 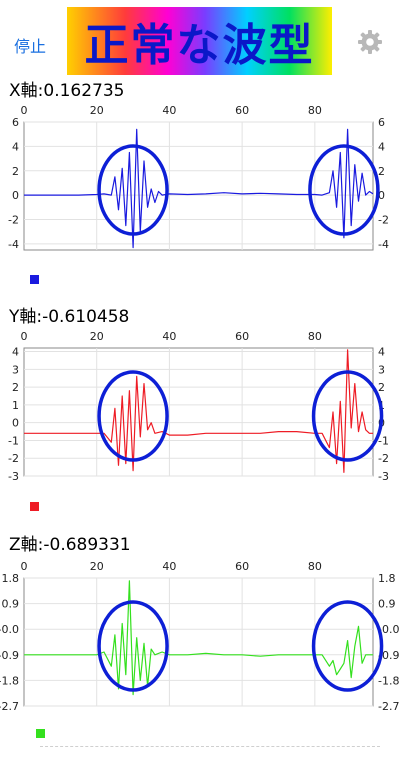 What do you see at coordinates (34, 506) in the screenshot?
I see `y-legend-swatch` at bounding box center [34, 506].